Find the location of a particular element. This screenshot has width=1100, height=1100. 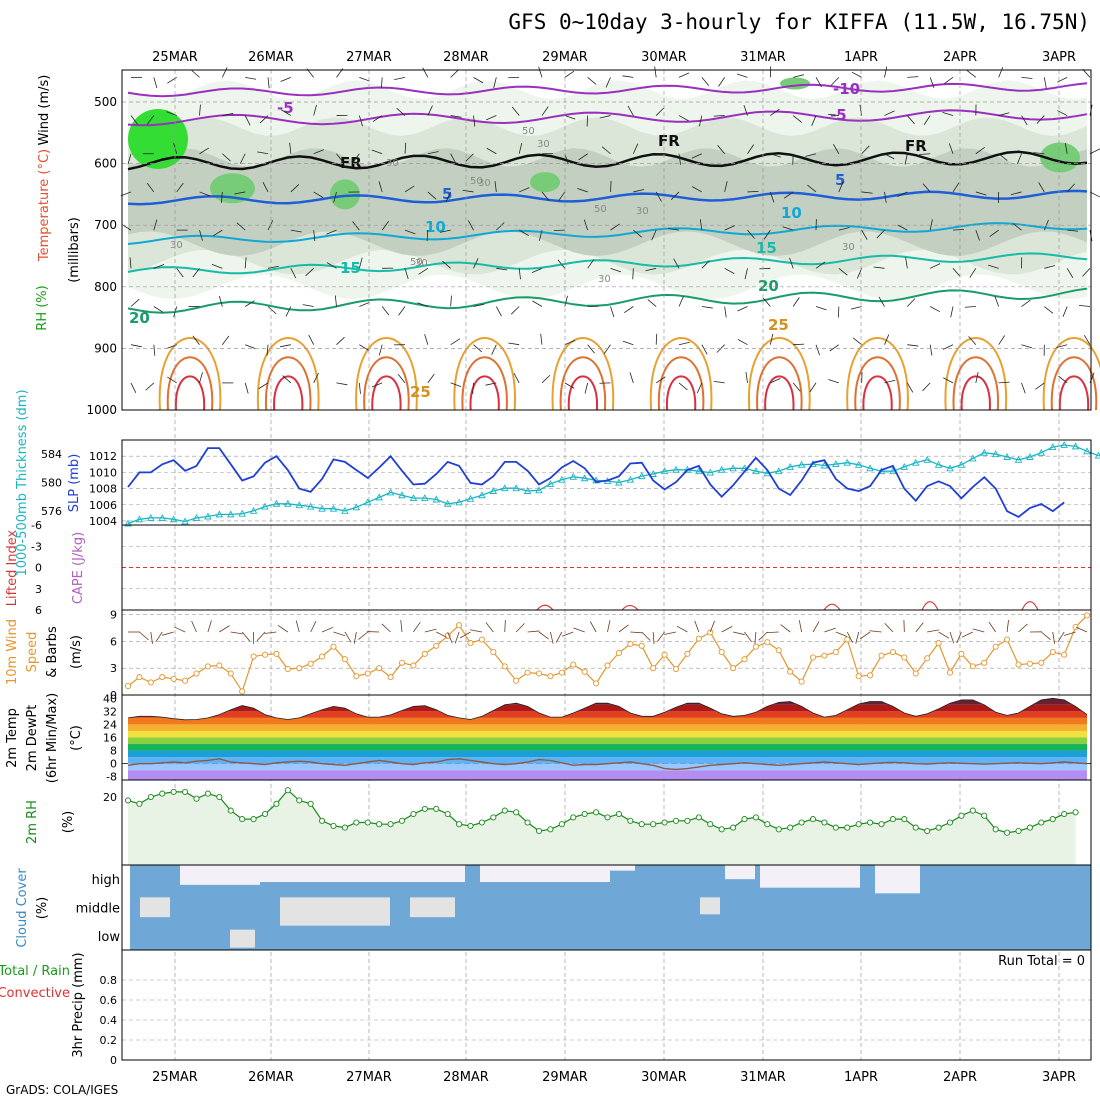

date-label-bottom-25MAR: 25MAR is located at coordinates (175, 1077).